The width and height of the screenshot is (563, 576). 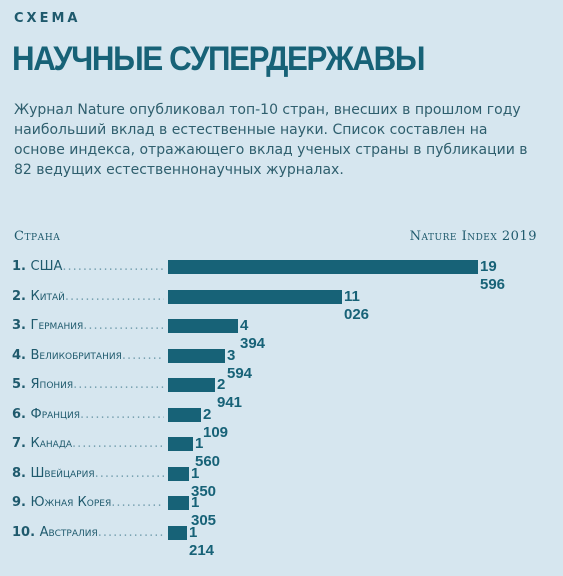 I want to click on category-name: Китай, so click(x=47, y=296).